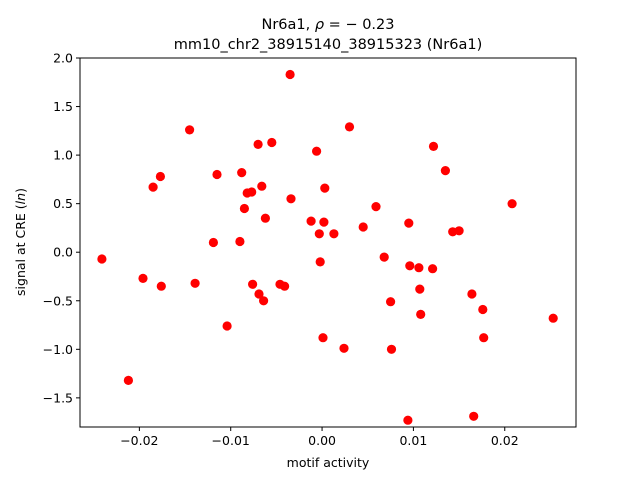 The height and width of the screenshot is (480, 640). I want to click on y-tick-label: 0.0, so click(63, 252).